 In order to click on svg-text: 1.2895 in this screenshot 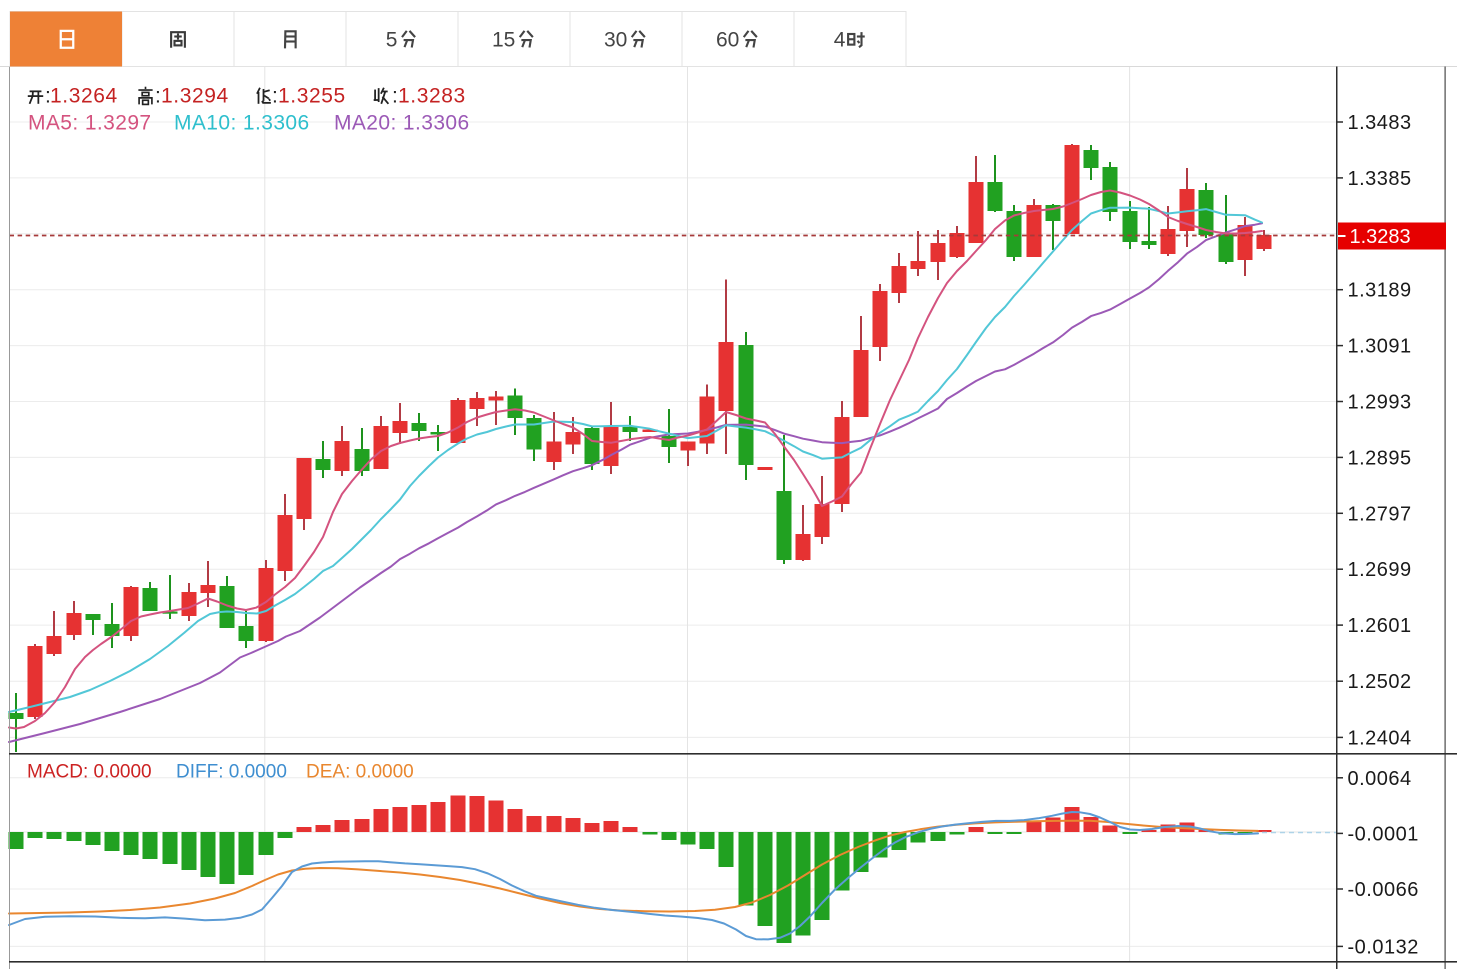, I will do `click(1380, 458)`.